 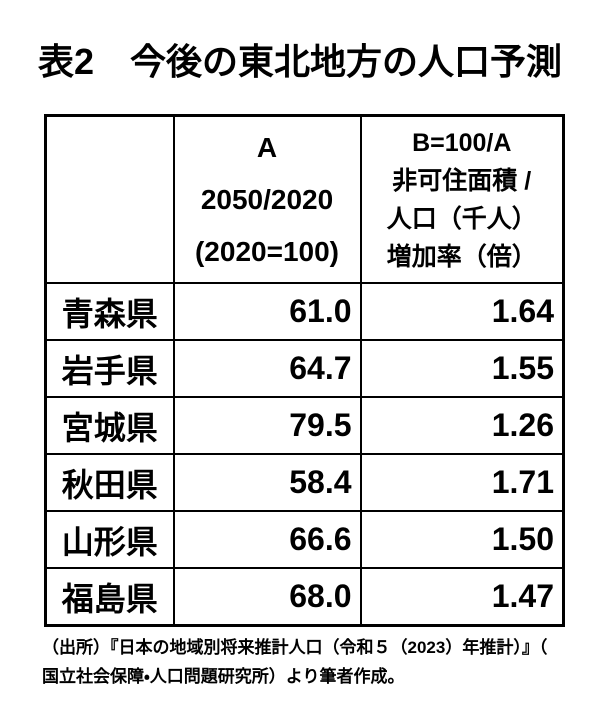 What do you see at coordinates (462, 180) in the screenshot?
I see `header-b-line2: 非可住面積 /` at bounding box center [462, 180].